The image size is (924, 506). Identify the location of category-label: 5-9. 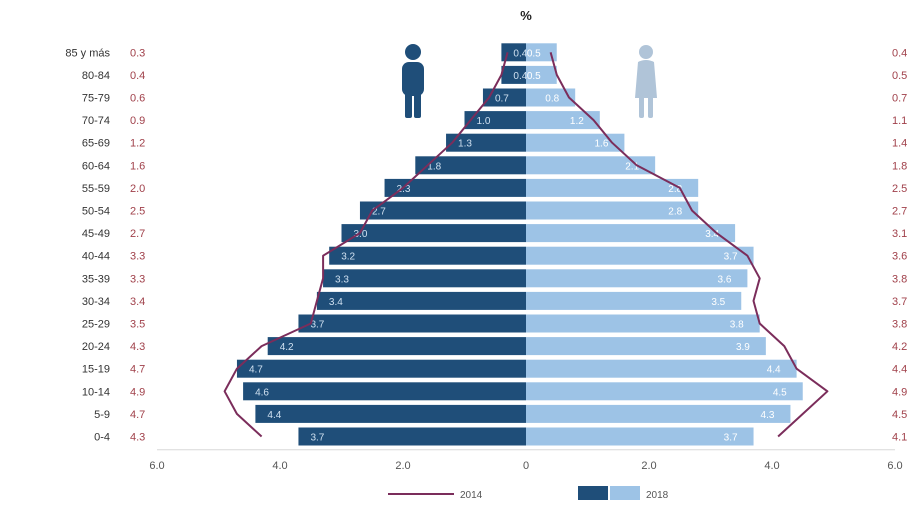
(102, 415).